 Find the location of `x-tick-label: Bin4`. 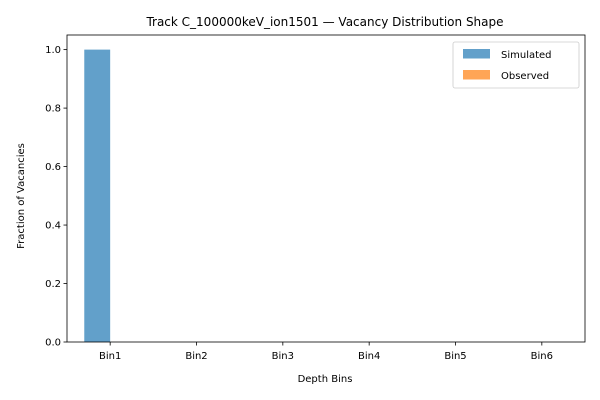

x-tick-label: Bin4 is located at coordinates (369, 356).